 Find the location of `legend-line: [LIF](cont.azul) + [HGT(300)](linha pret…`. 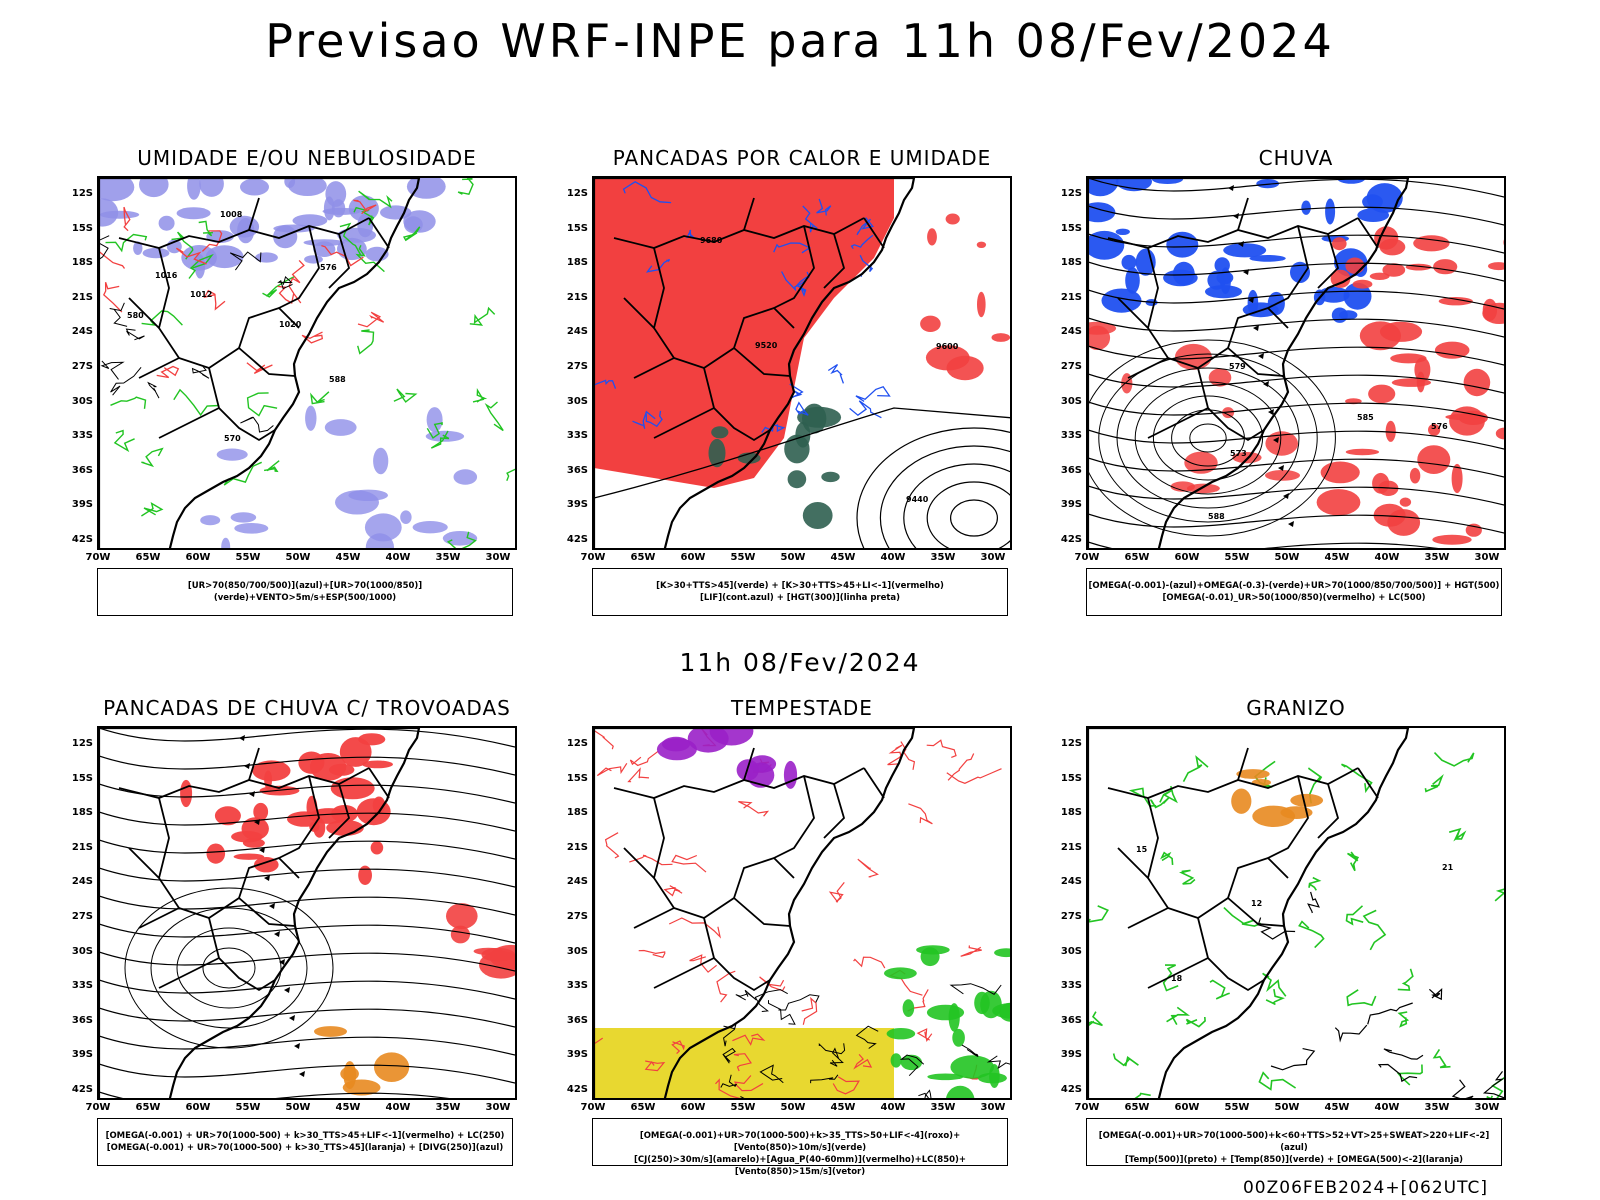

legend-line: [LIF](cont.azul) + [HGT(300)](linha pret… is located at coordinates (800, 598).